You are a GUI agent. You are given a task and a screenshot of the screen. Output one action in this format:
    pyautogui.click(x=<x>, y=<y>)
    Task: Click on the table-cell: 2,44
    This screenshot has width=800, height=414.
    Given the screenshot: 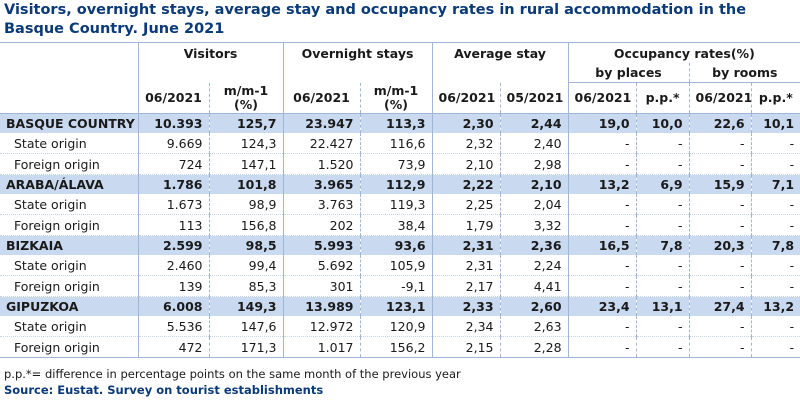 What is the action you would take?
    pyautogui.click(x=534, y=123)
    